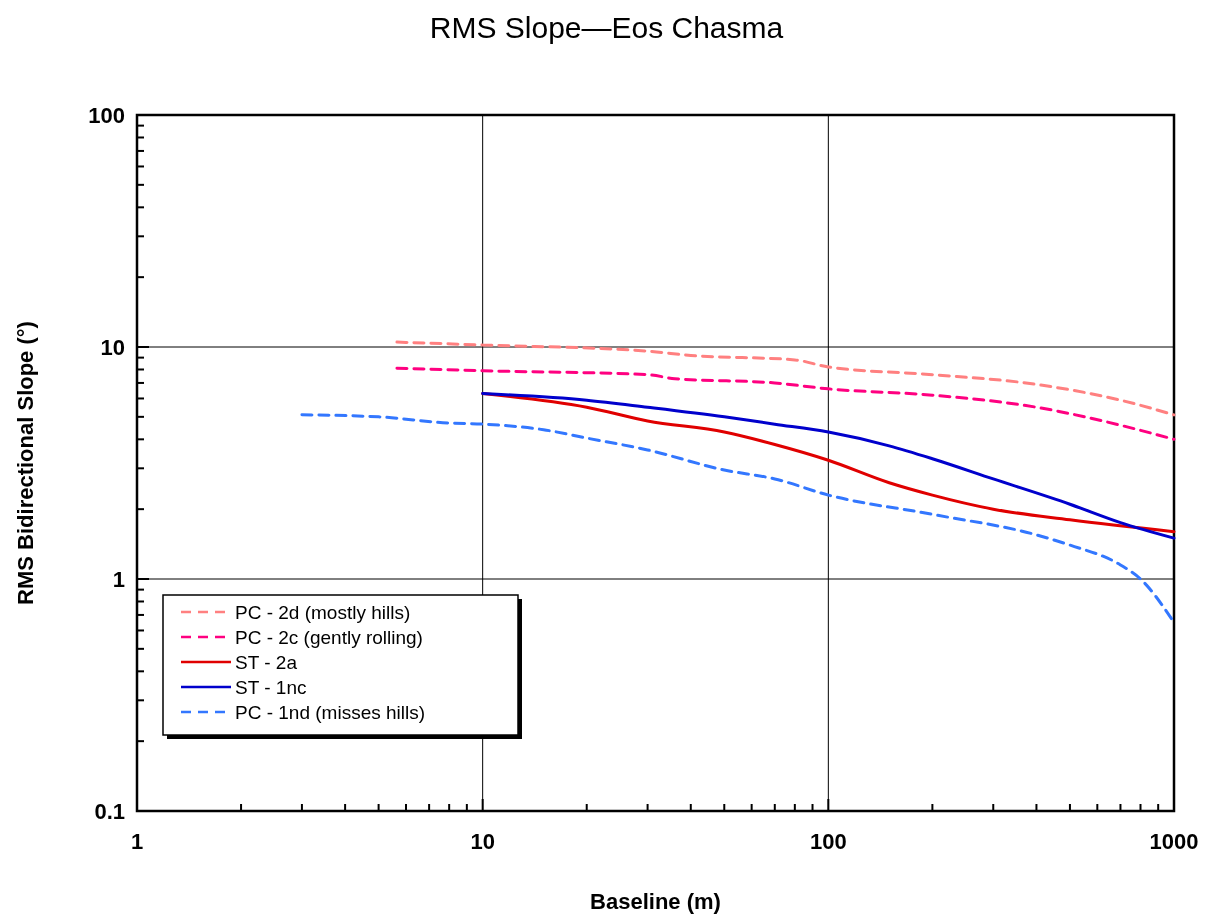 The image size is (1213, 914). What do you see at coordinates (118, 579) in the screenshot?
I see `y-tick-label: 1` at bounding box center [118, 579].